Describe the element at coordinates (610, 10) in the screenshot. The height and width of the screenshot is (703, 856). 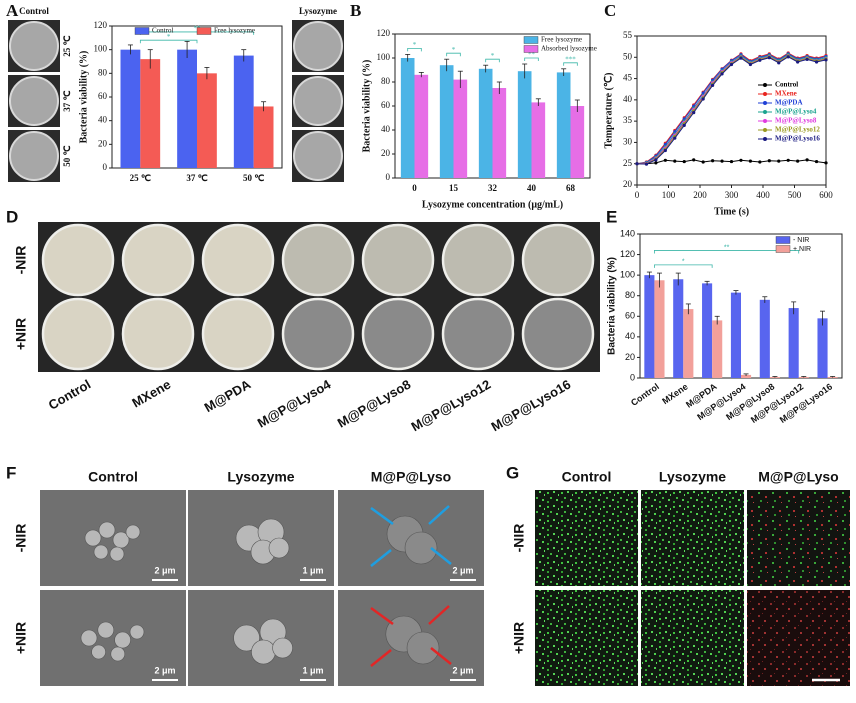
I see `panel-letter: C` at that location.